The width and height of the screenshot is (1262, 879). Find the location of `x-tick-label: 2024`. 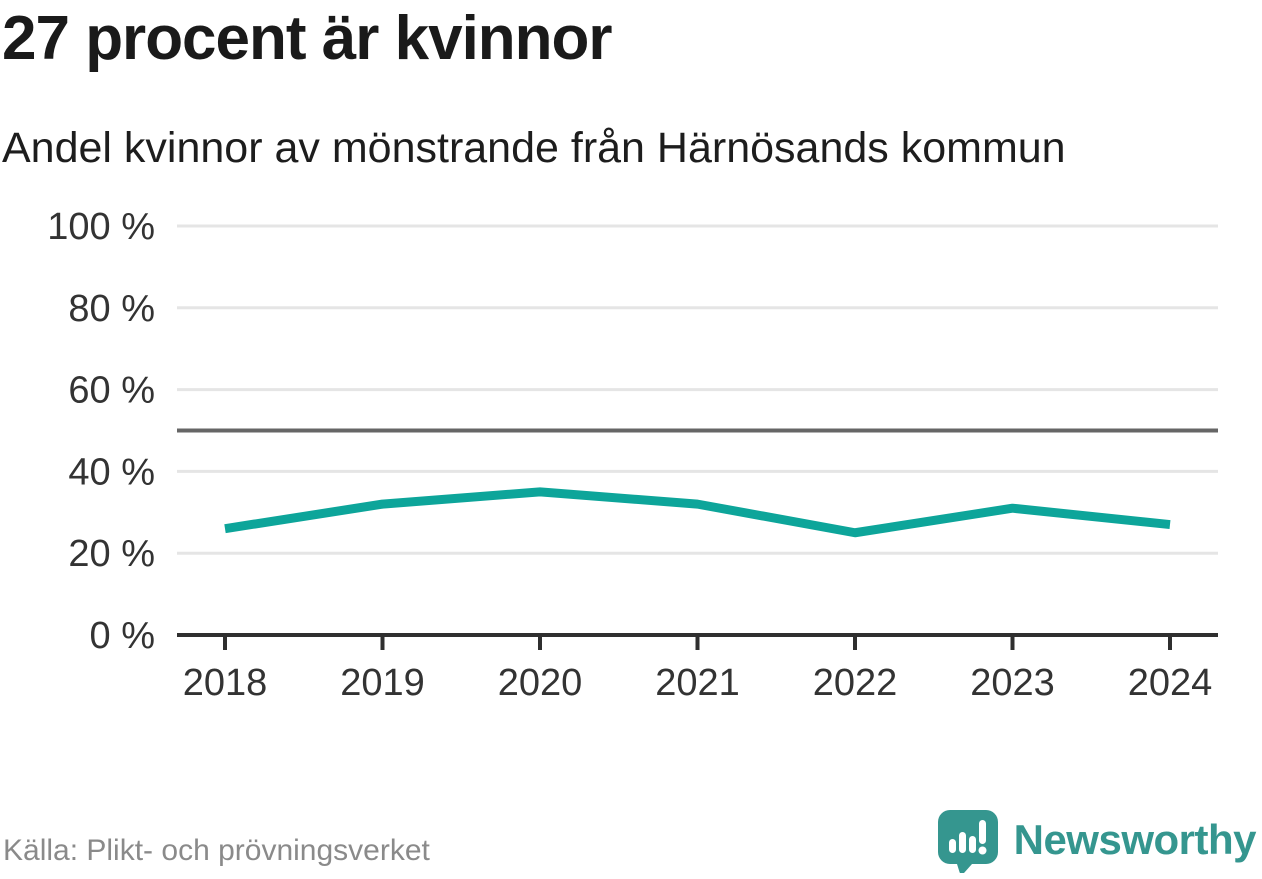

x-tick-label: 2024 is located at coordinates (1170, 683).